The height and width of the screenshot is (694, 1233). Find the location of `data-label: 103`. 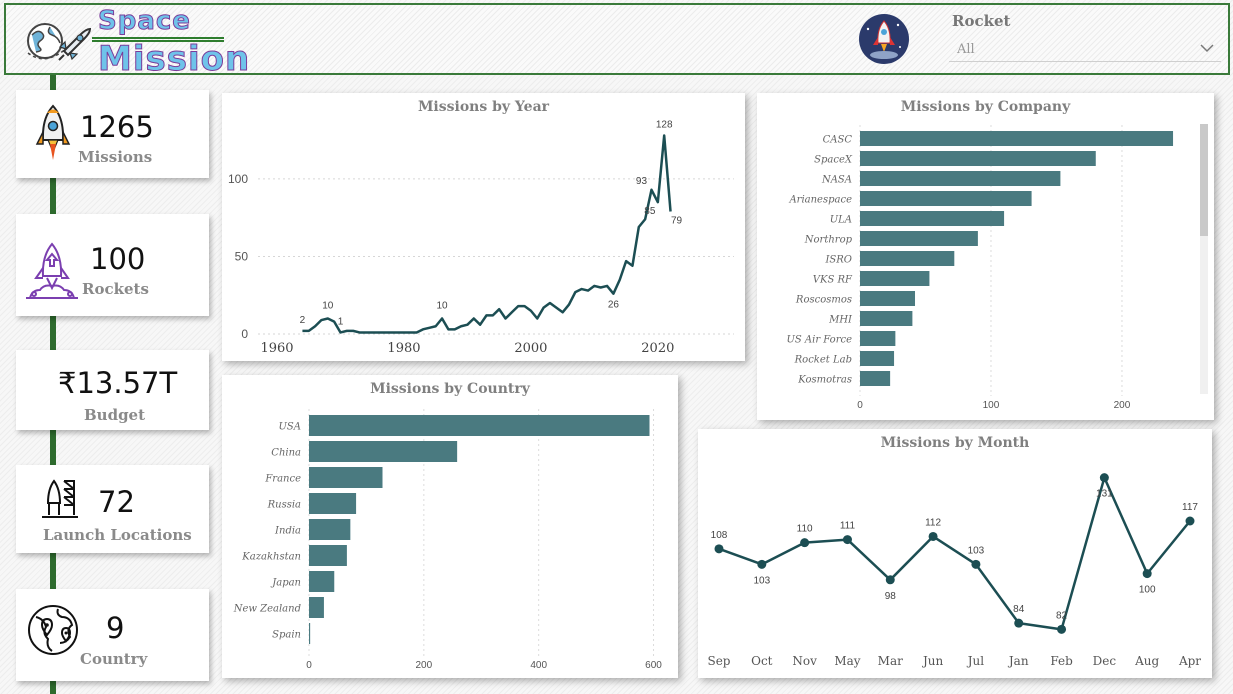

data-label: 103 is located at coordinates (761, 580).